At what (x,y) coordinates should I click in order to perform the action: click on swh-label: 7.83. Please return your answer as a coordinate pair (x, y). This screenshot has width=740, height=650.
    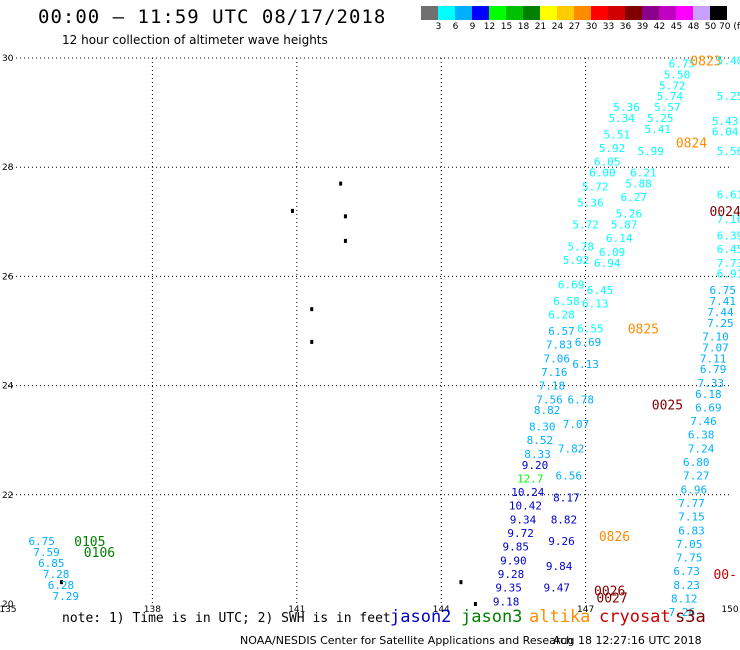
    Looking at the image, I should click on (559, 345).